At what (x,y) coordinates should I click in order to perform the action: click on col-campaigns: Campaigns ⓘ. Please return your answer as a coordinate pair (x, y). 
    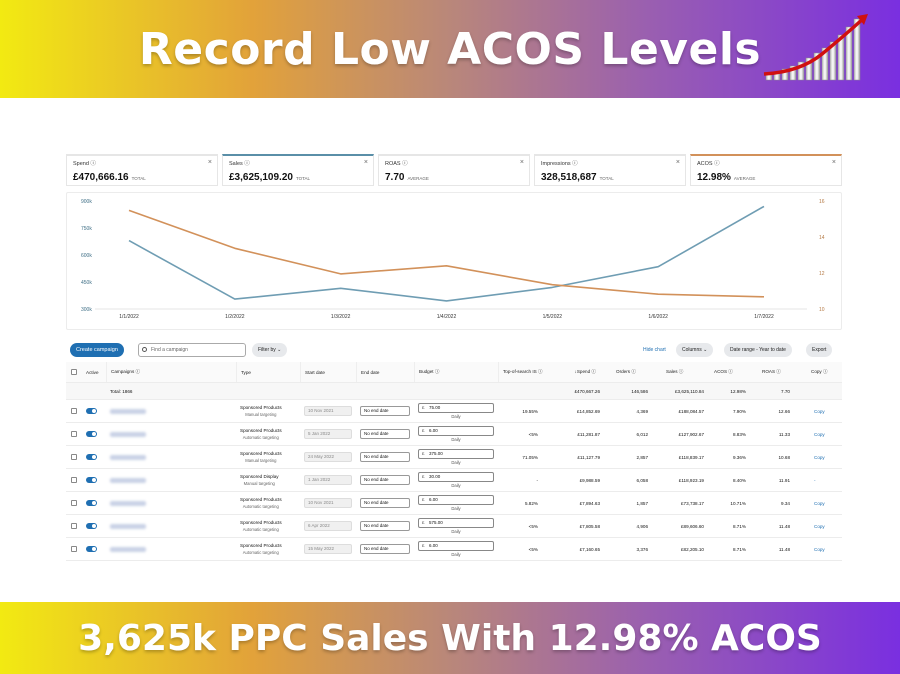
    Looking at the image, I should click on (123, 372).